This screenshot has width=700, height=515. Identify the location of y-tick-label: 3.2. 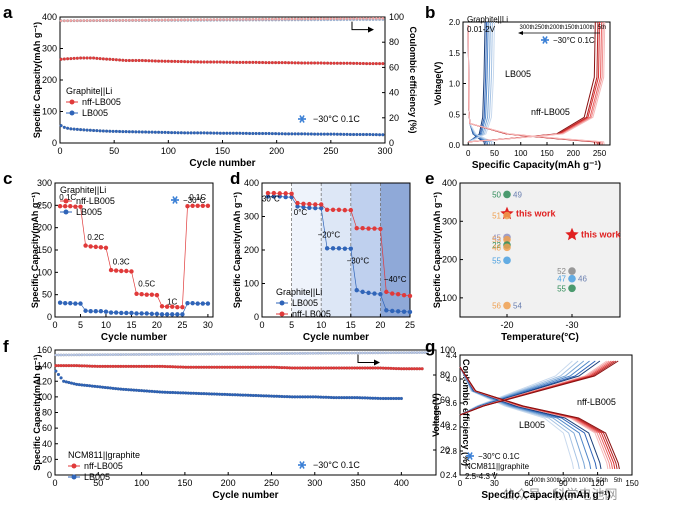
(452, 427).